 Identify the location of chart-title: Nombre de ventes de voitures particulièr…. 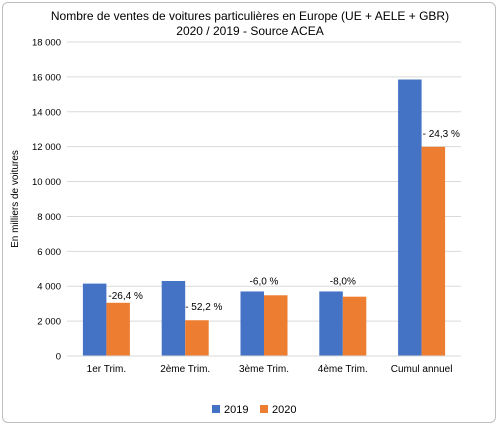
(250, 16).